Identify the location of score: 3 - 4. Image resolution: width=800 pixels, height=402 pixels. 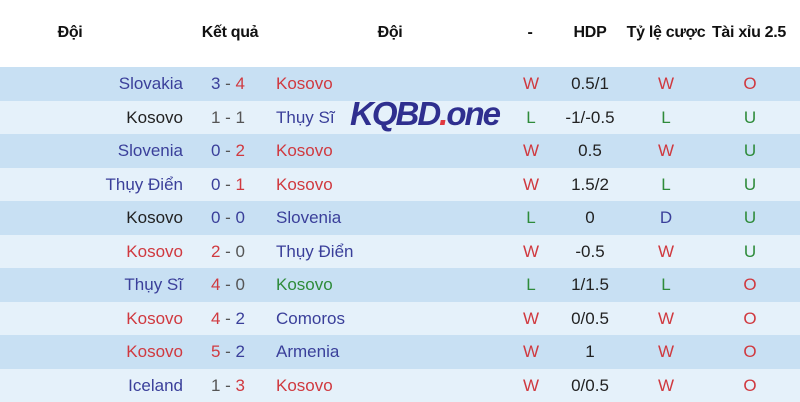
(228, 84).